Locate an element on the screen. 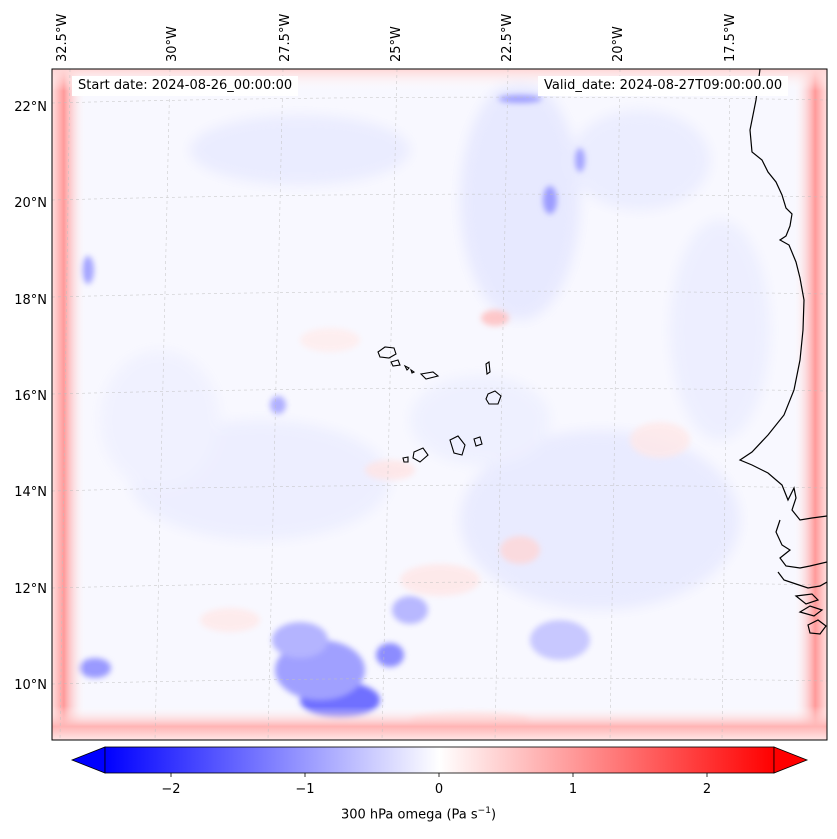 This screenshot has height=839, width=837. lon-label: 17.5°W is located at coordinates (730, 38).